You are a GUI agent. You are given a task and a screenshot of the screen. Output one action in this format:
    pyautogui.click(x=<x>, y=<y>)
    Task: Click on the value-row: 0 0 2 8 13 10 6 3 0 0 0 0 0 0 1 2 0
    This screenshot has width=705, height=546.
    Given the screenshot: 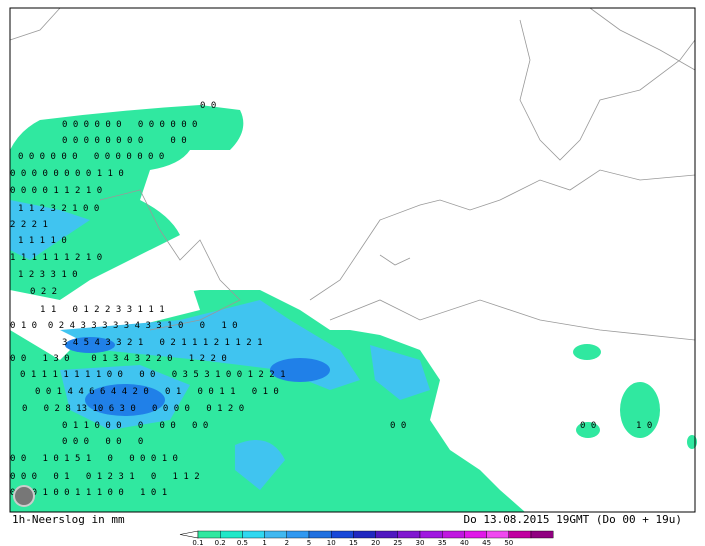 What is the action you would take?
    pyautogui.click(x=133, y=409)
    